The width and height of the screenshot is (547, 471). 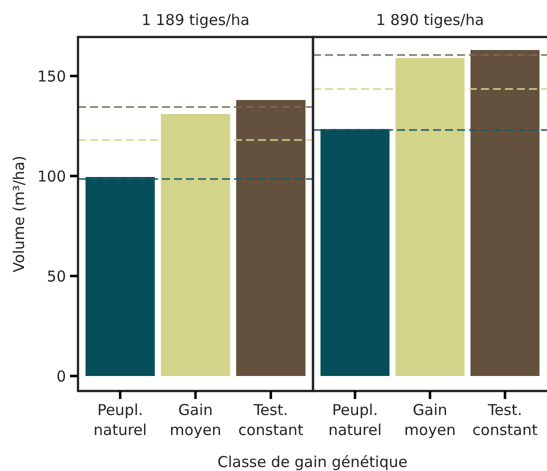 I want to click on chart-title: 1 890 tiges/ha, so click(x=430, y=20).